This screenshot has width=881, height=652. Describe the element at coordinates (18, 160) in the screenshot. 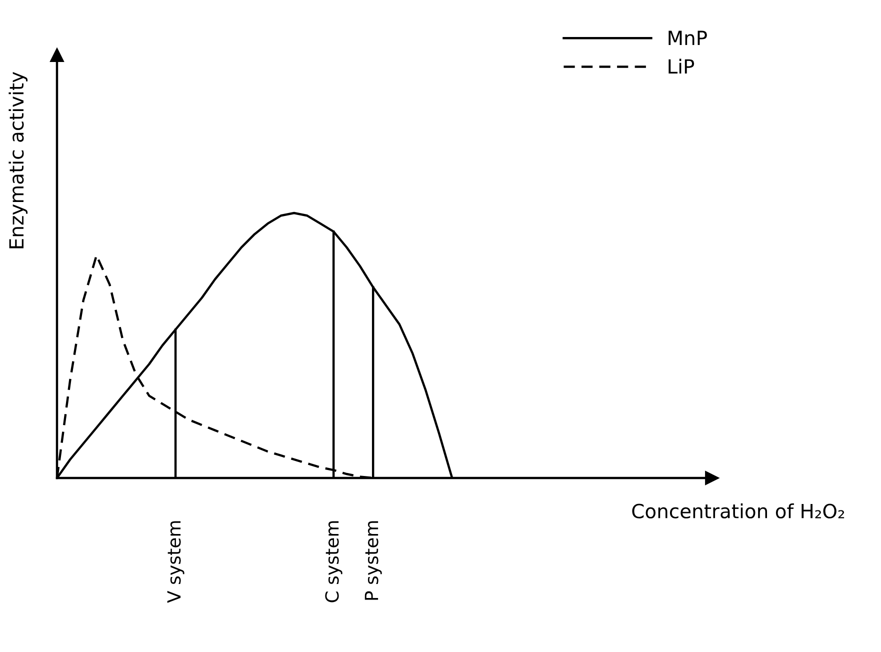

I see `y-axis-title: Enzymatic activity` at that location.